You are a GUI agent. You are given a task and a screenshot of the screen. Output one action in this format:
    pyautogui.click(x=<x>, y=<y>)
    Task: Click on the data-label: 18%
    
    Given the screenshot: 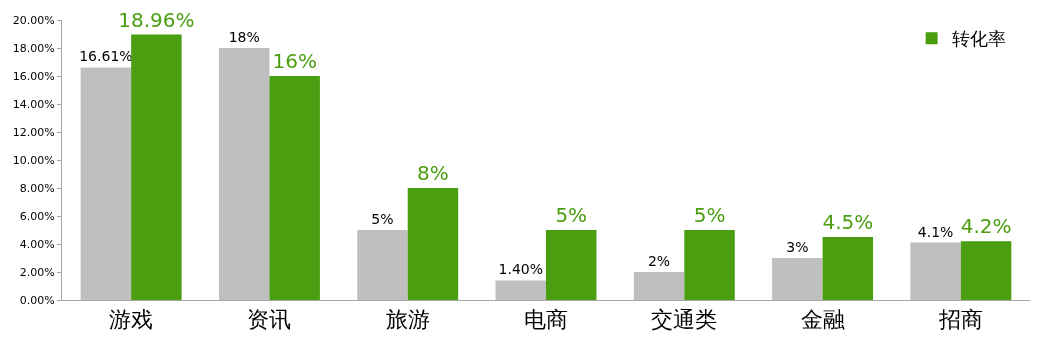 What is the action you would take?
    pyautogui.click(x=244, y=37)
    